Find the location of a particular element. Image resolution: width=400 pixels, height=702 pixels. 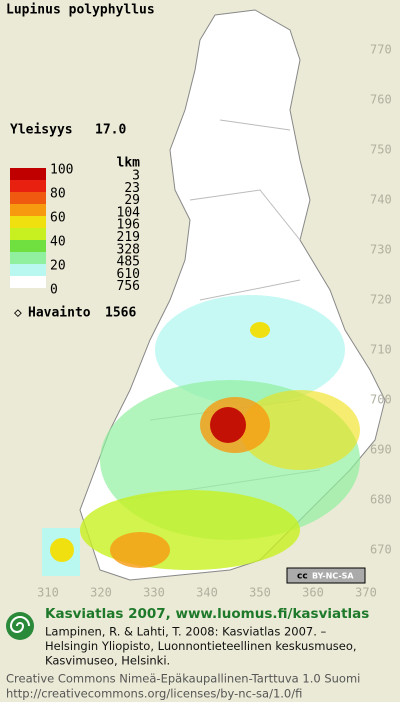

license-badge: cc BY-NC-SA is located at coordinates (326, 575).